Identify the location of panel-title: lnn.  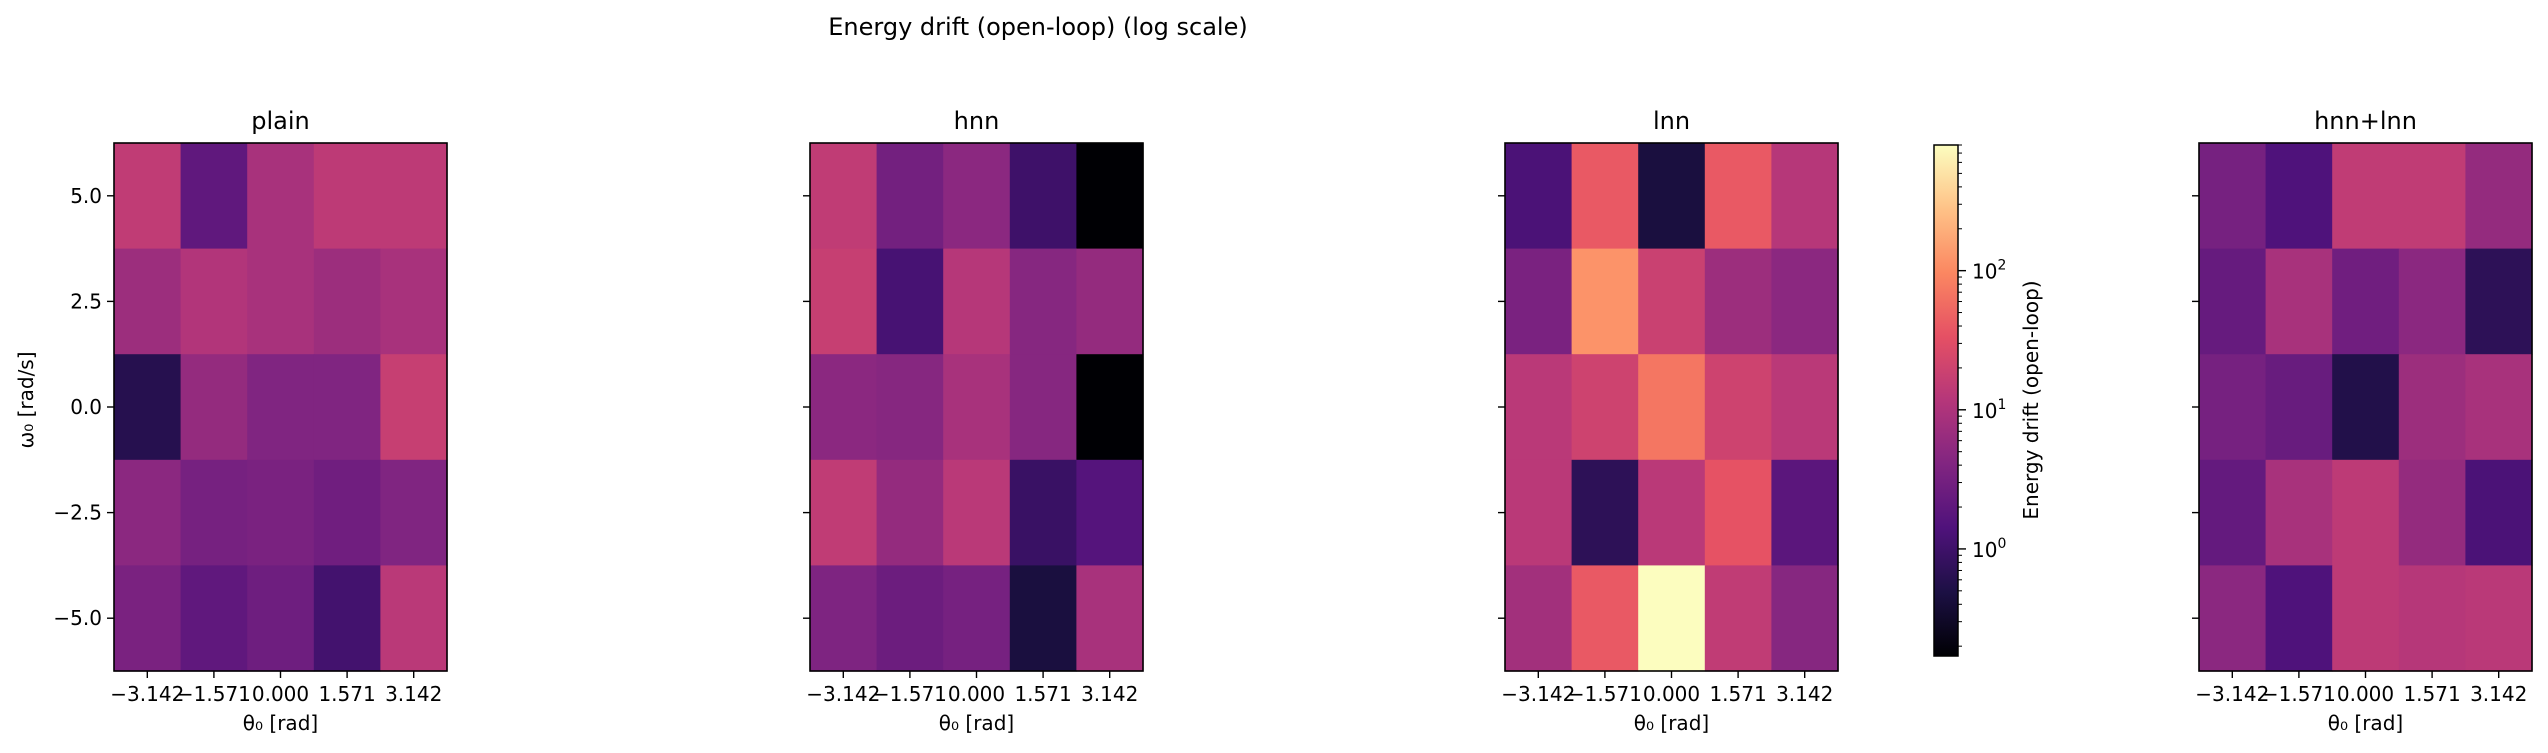
(1671, 121).